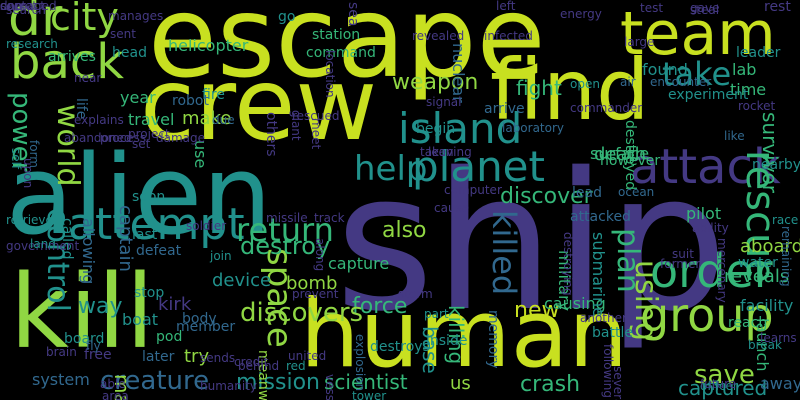  I want to click on cloud-word: captured, so click(723, 388).